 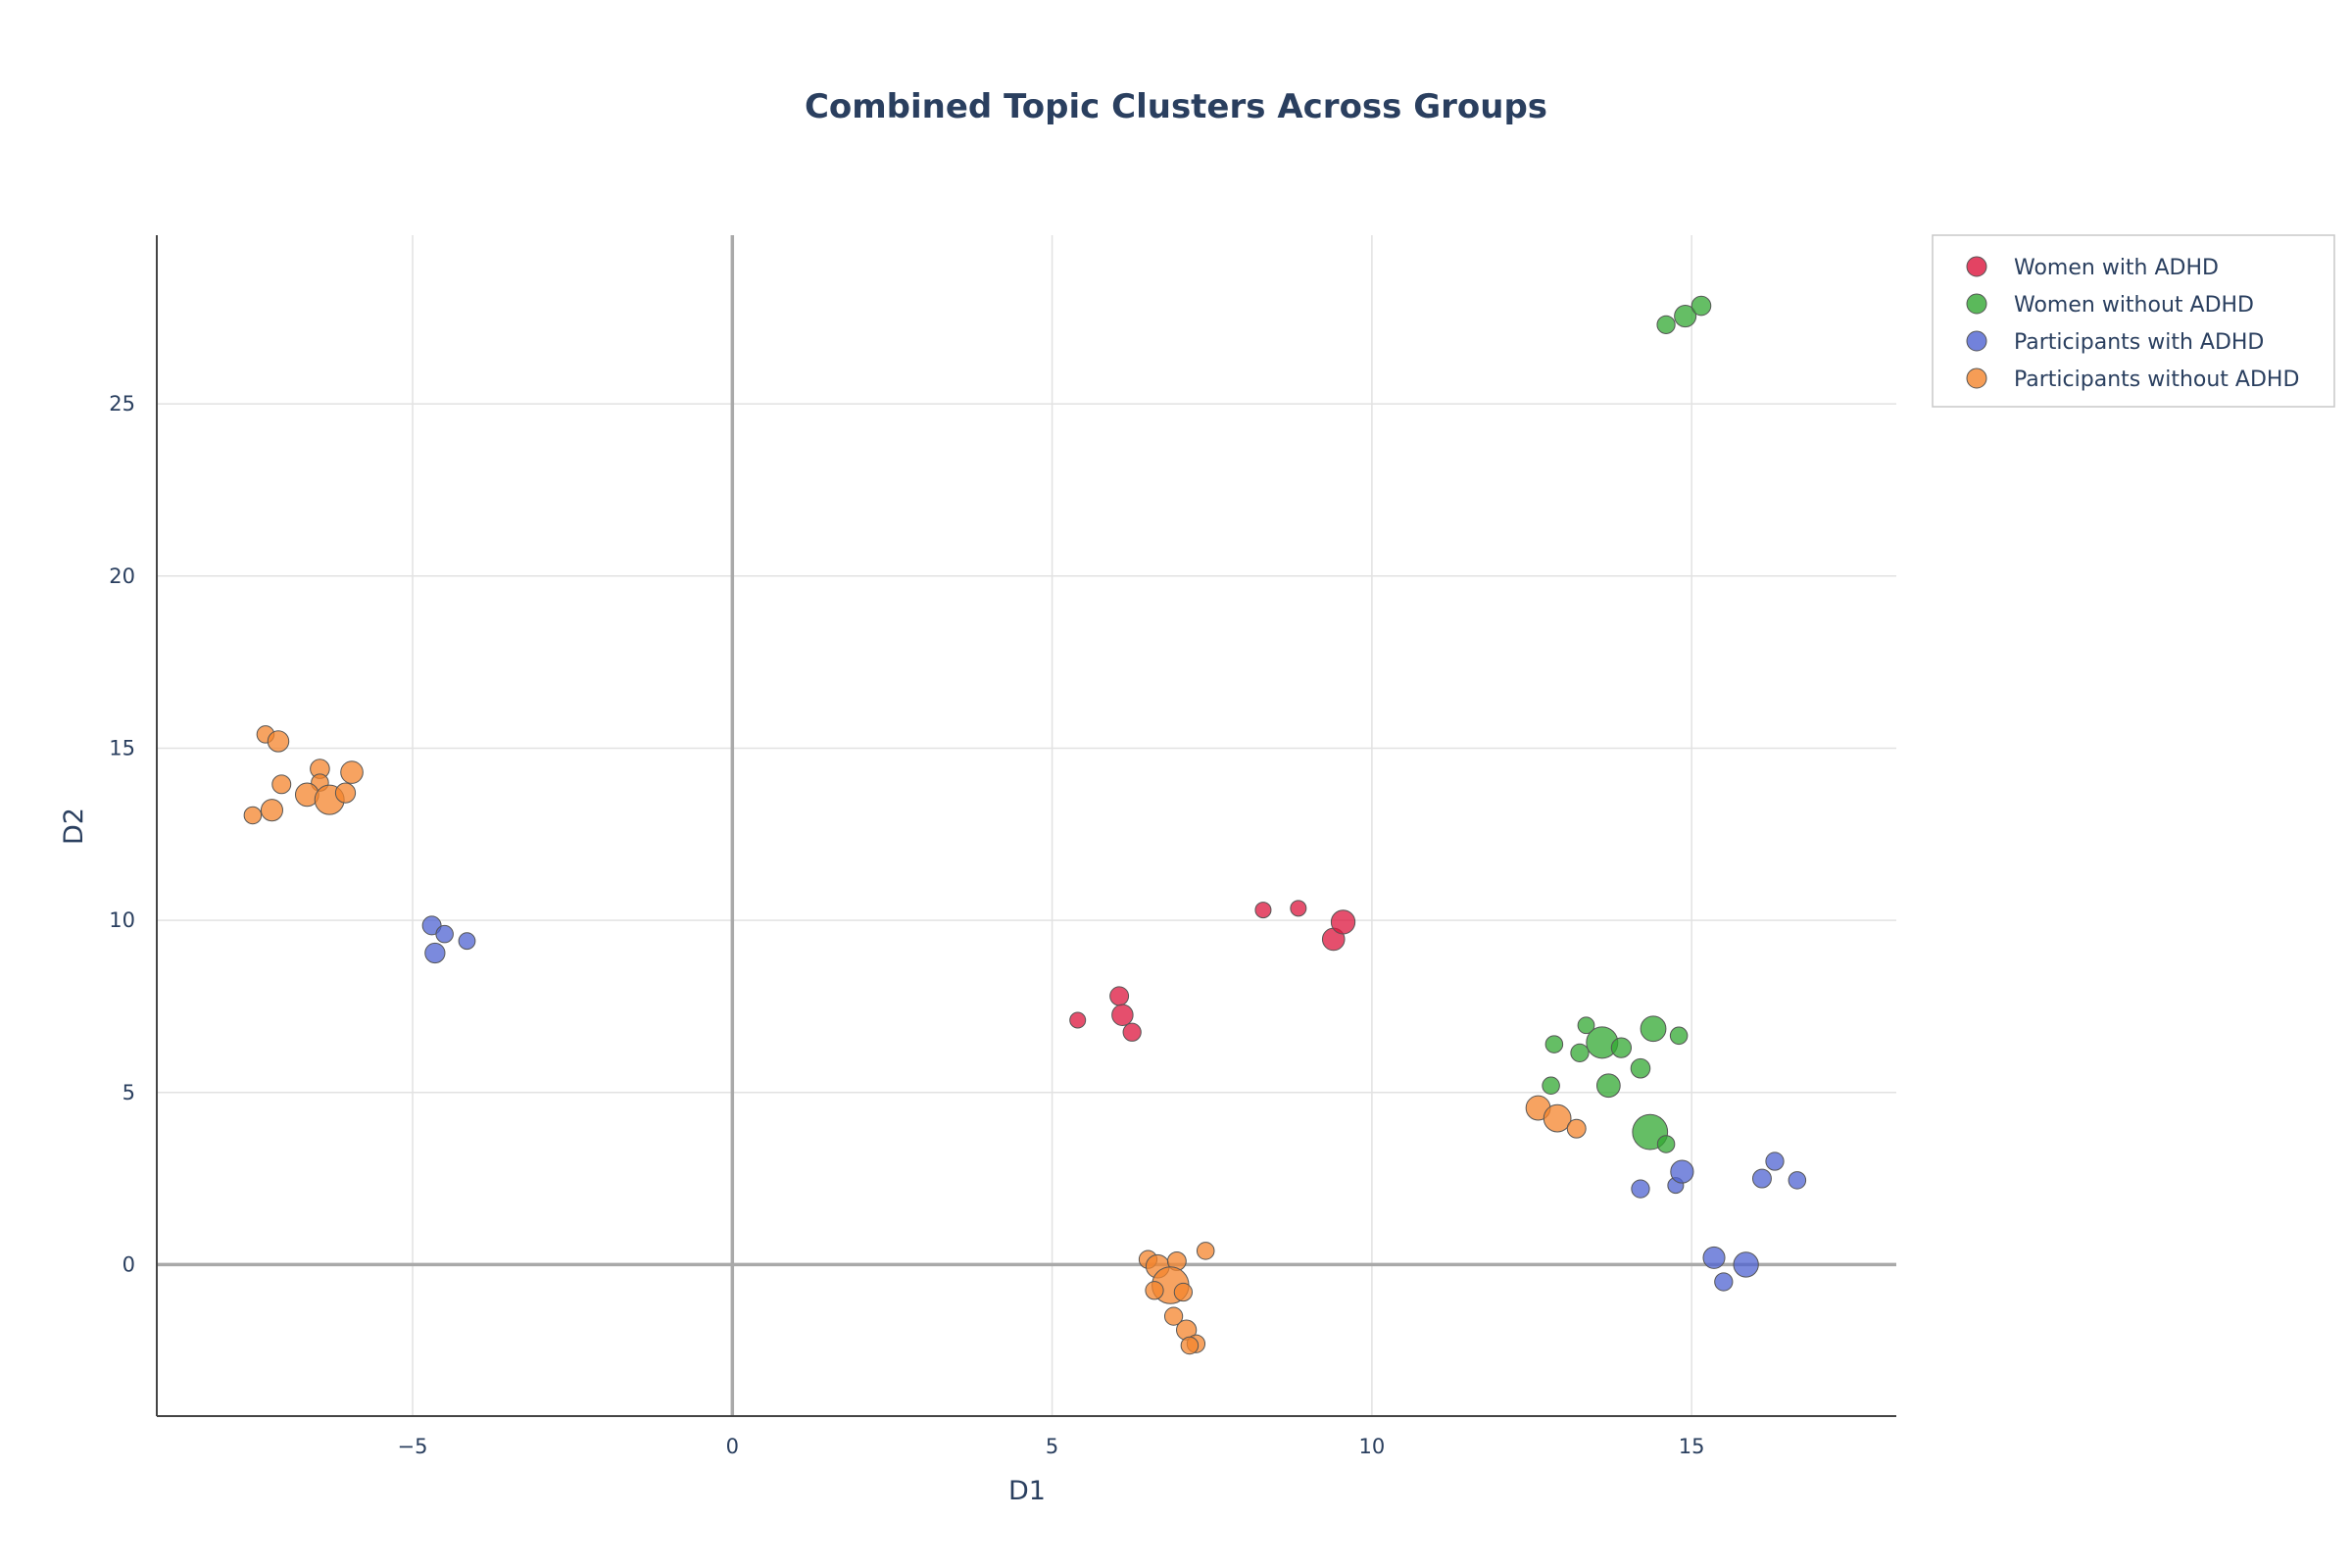 I want to click on legend-item-women-without-adhd: Women without ADHD, so click(x=2110, y=305).